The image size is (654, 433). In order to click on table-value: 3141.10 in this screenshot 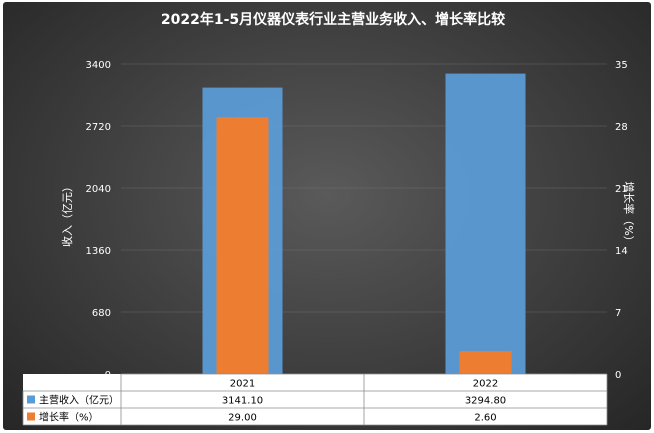, I will do `click(242, 401)`.